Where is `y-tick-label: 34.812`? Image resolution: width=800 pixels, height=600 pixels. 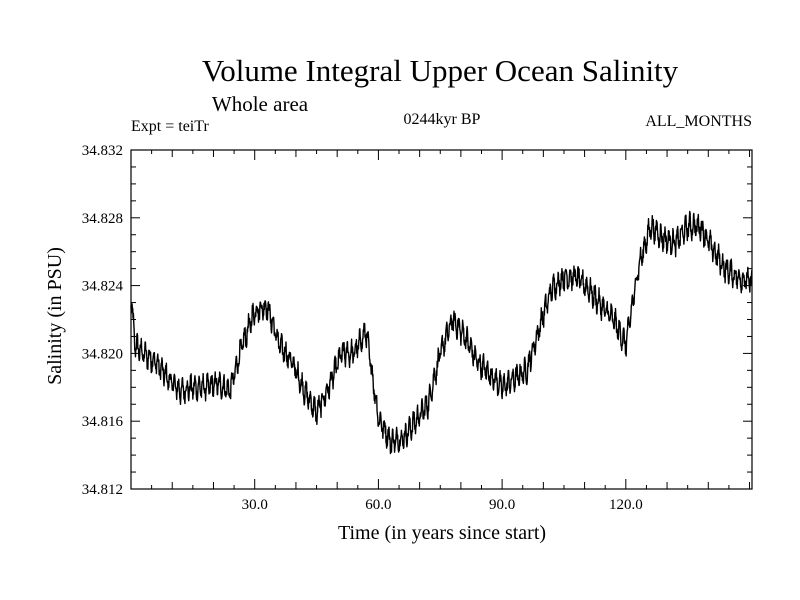 y-tick-label: 34.812 is located at coordinates (102, 490).